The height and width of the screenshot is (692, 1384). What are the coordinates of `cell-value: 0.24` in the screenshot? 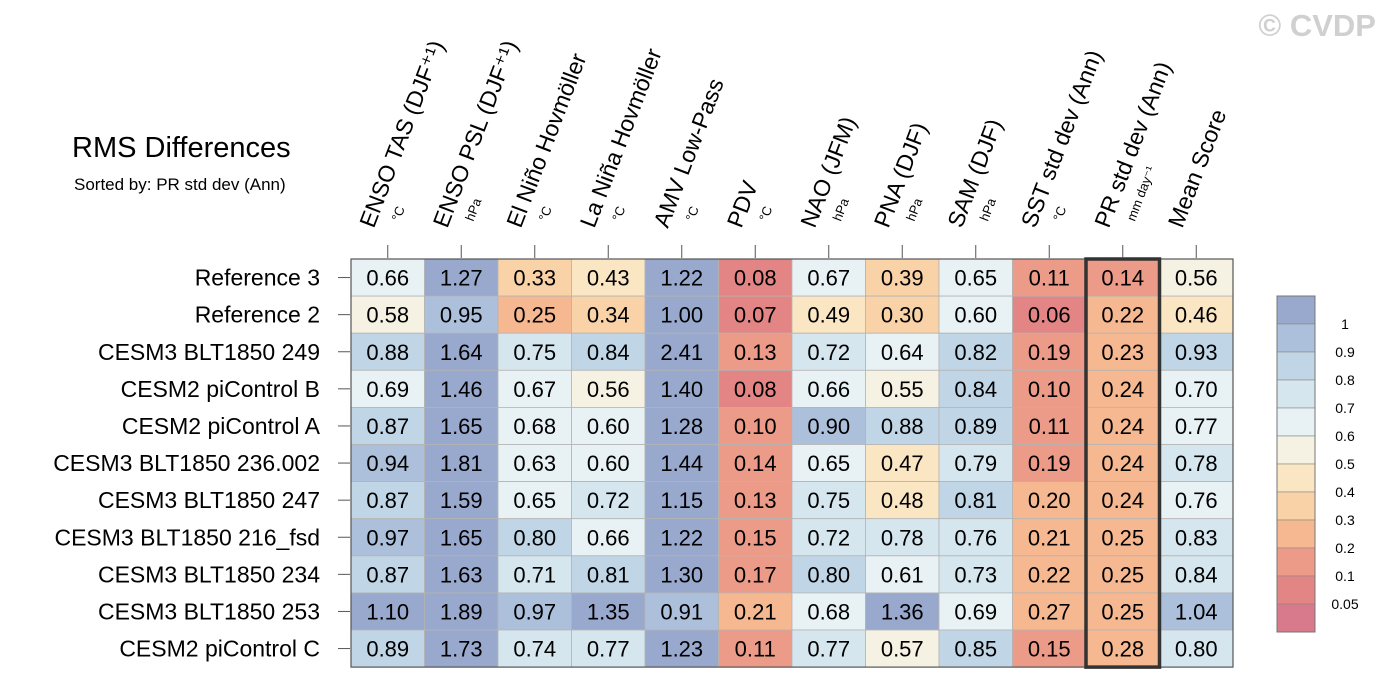 It's located at (1122, 389).